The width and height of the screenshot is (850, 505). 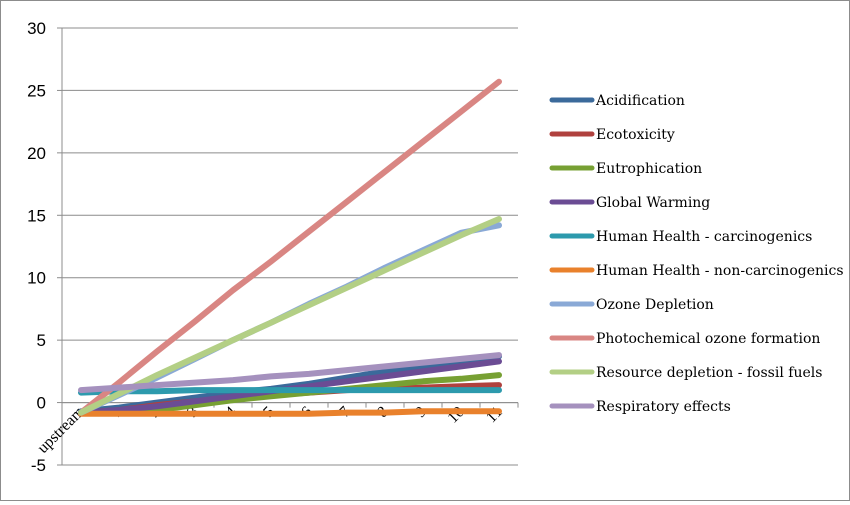 I want to click on legend-label: Human Health - carcinogenics, so click(x=704, y=237).